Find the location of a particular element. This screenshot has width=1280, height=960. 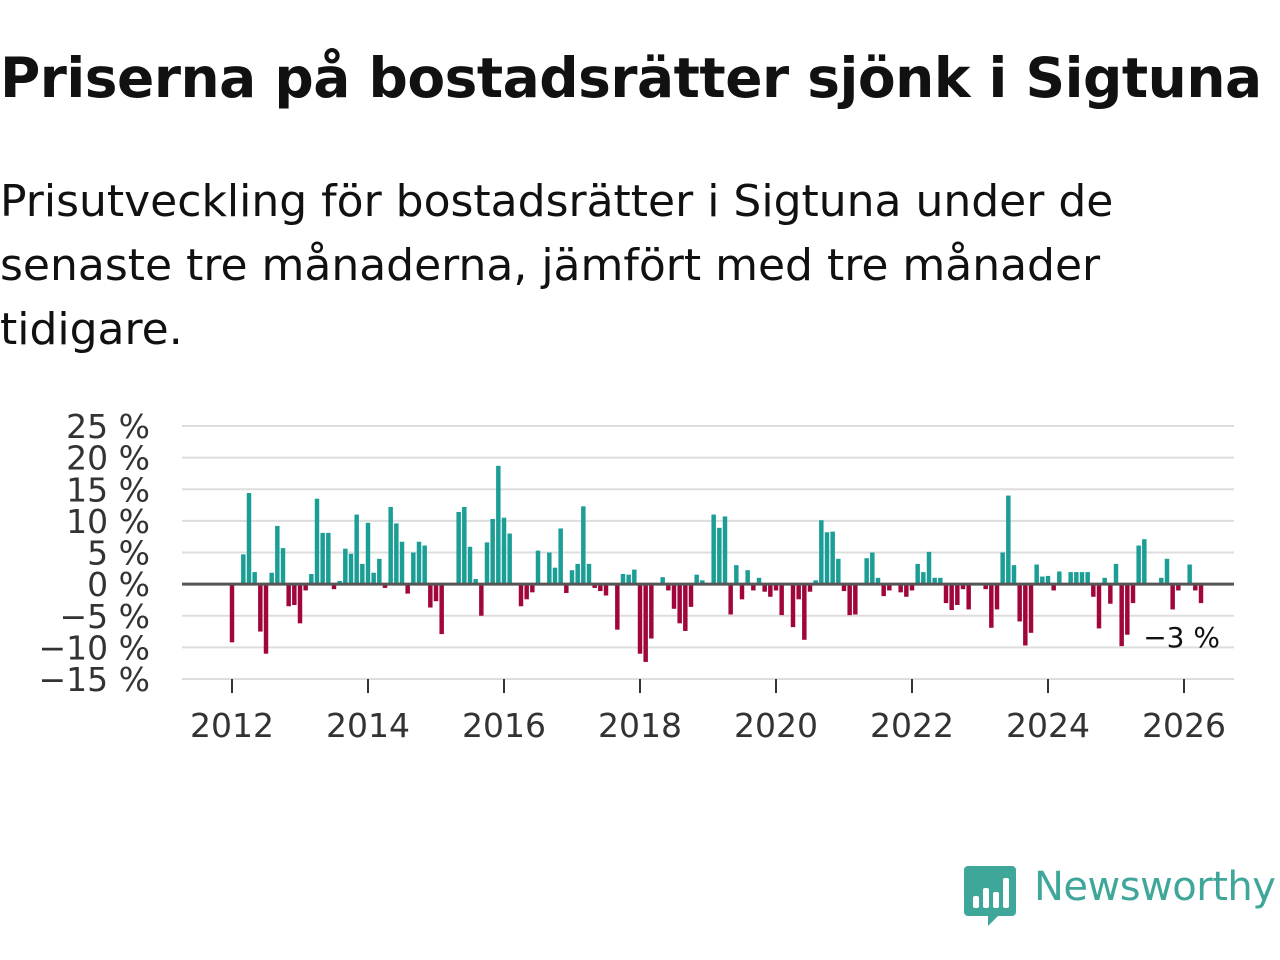

x-tick-label: 2020 is located at coordinates (776, 725).